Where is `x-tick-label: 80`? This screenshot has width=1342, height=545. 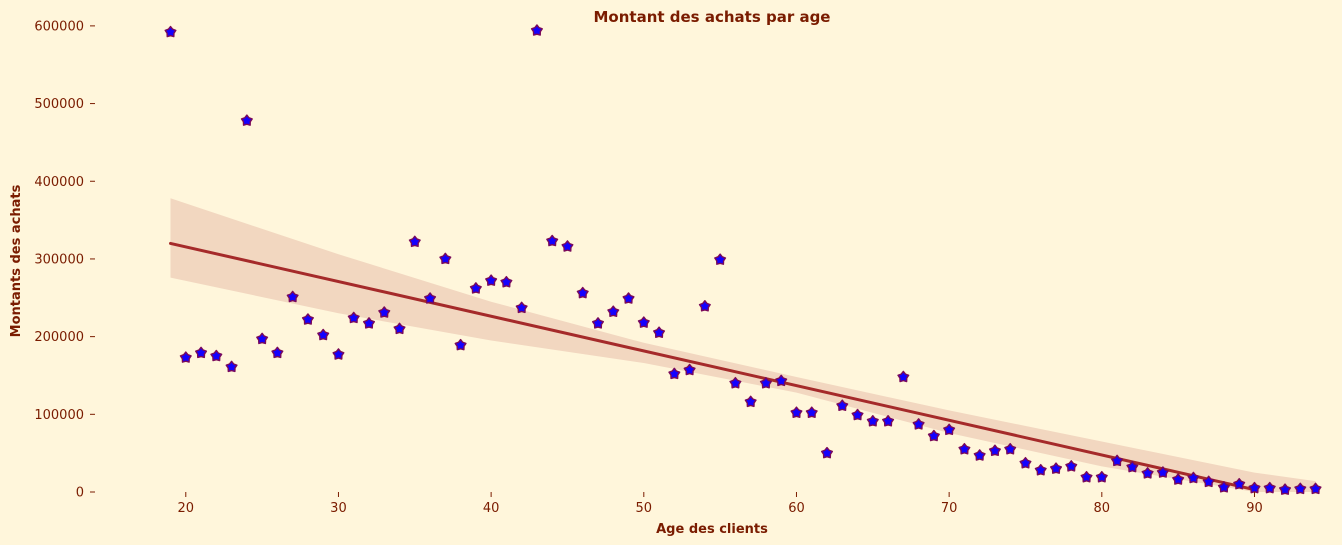 x-tick-label: 80 is located at coordinates (1102, 508).